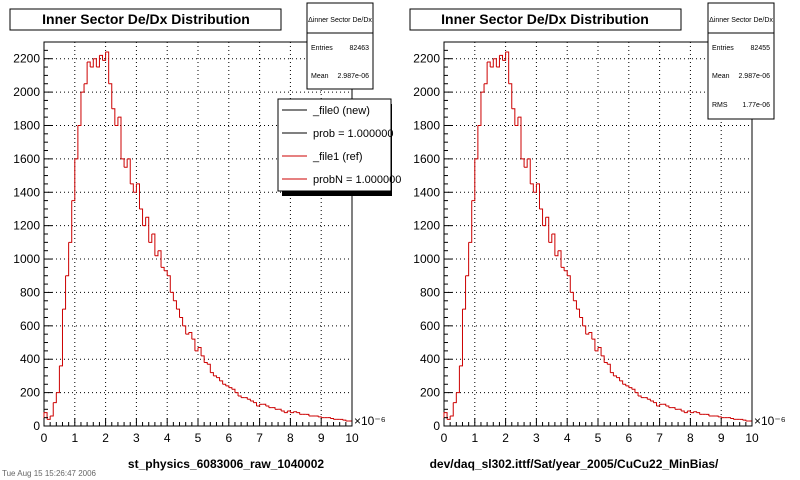 The image size is (800, 480). I want to click on right-x-tick-label: 10, so click(752, 438).